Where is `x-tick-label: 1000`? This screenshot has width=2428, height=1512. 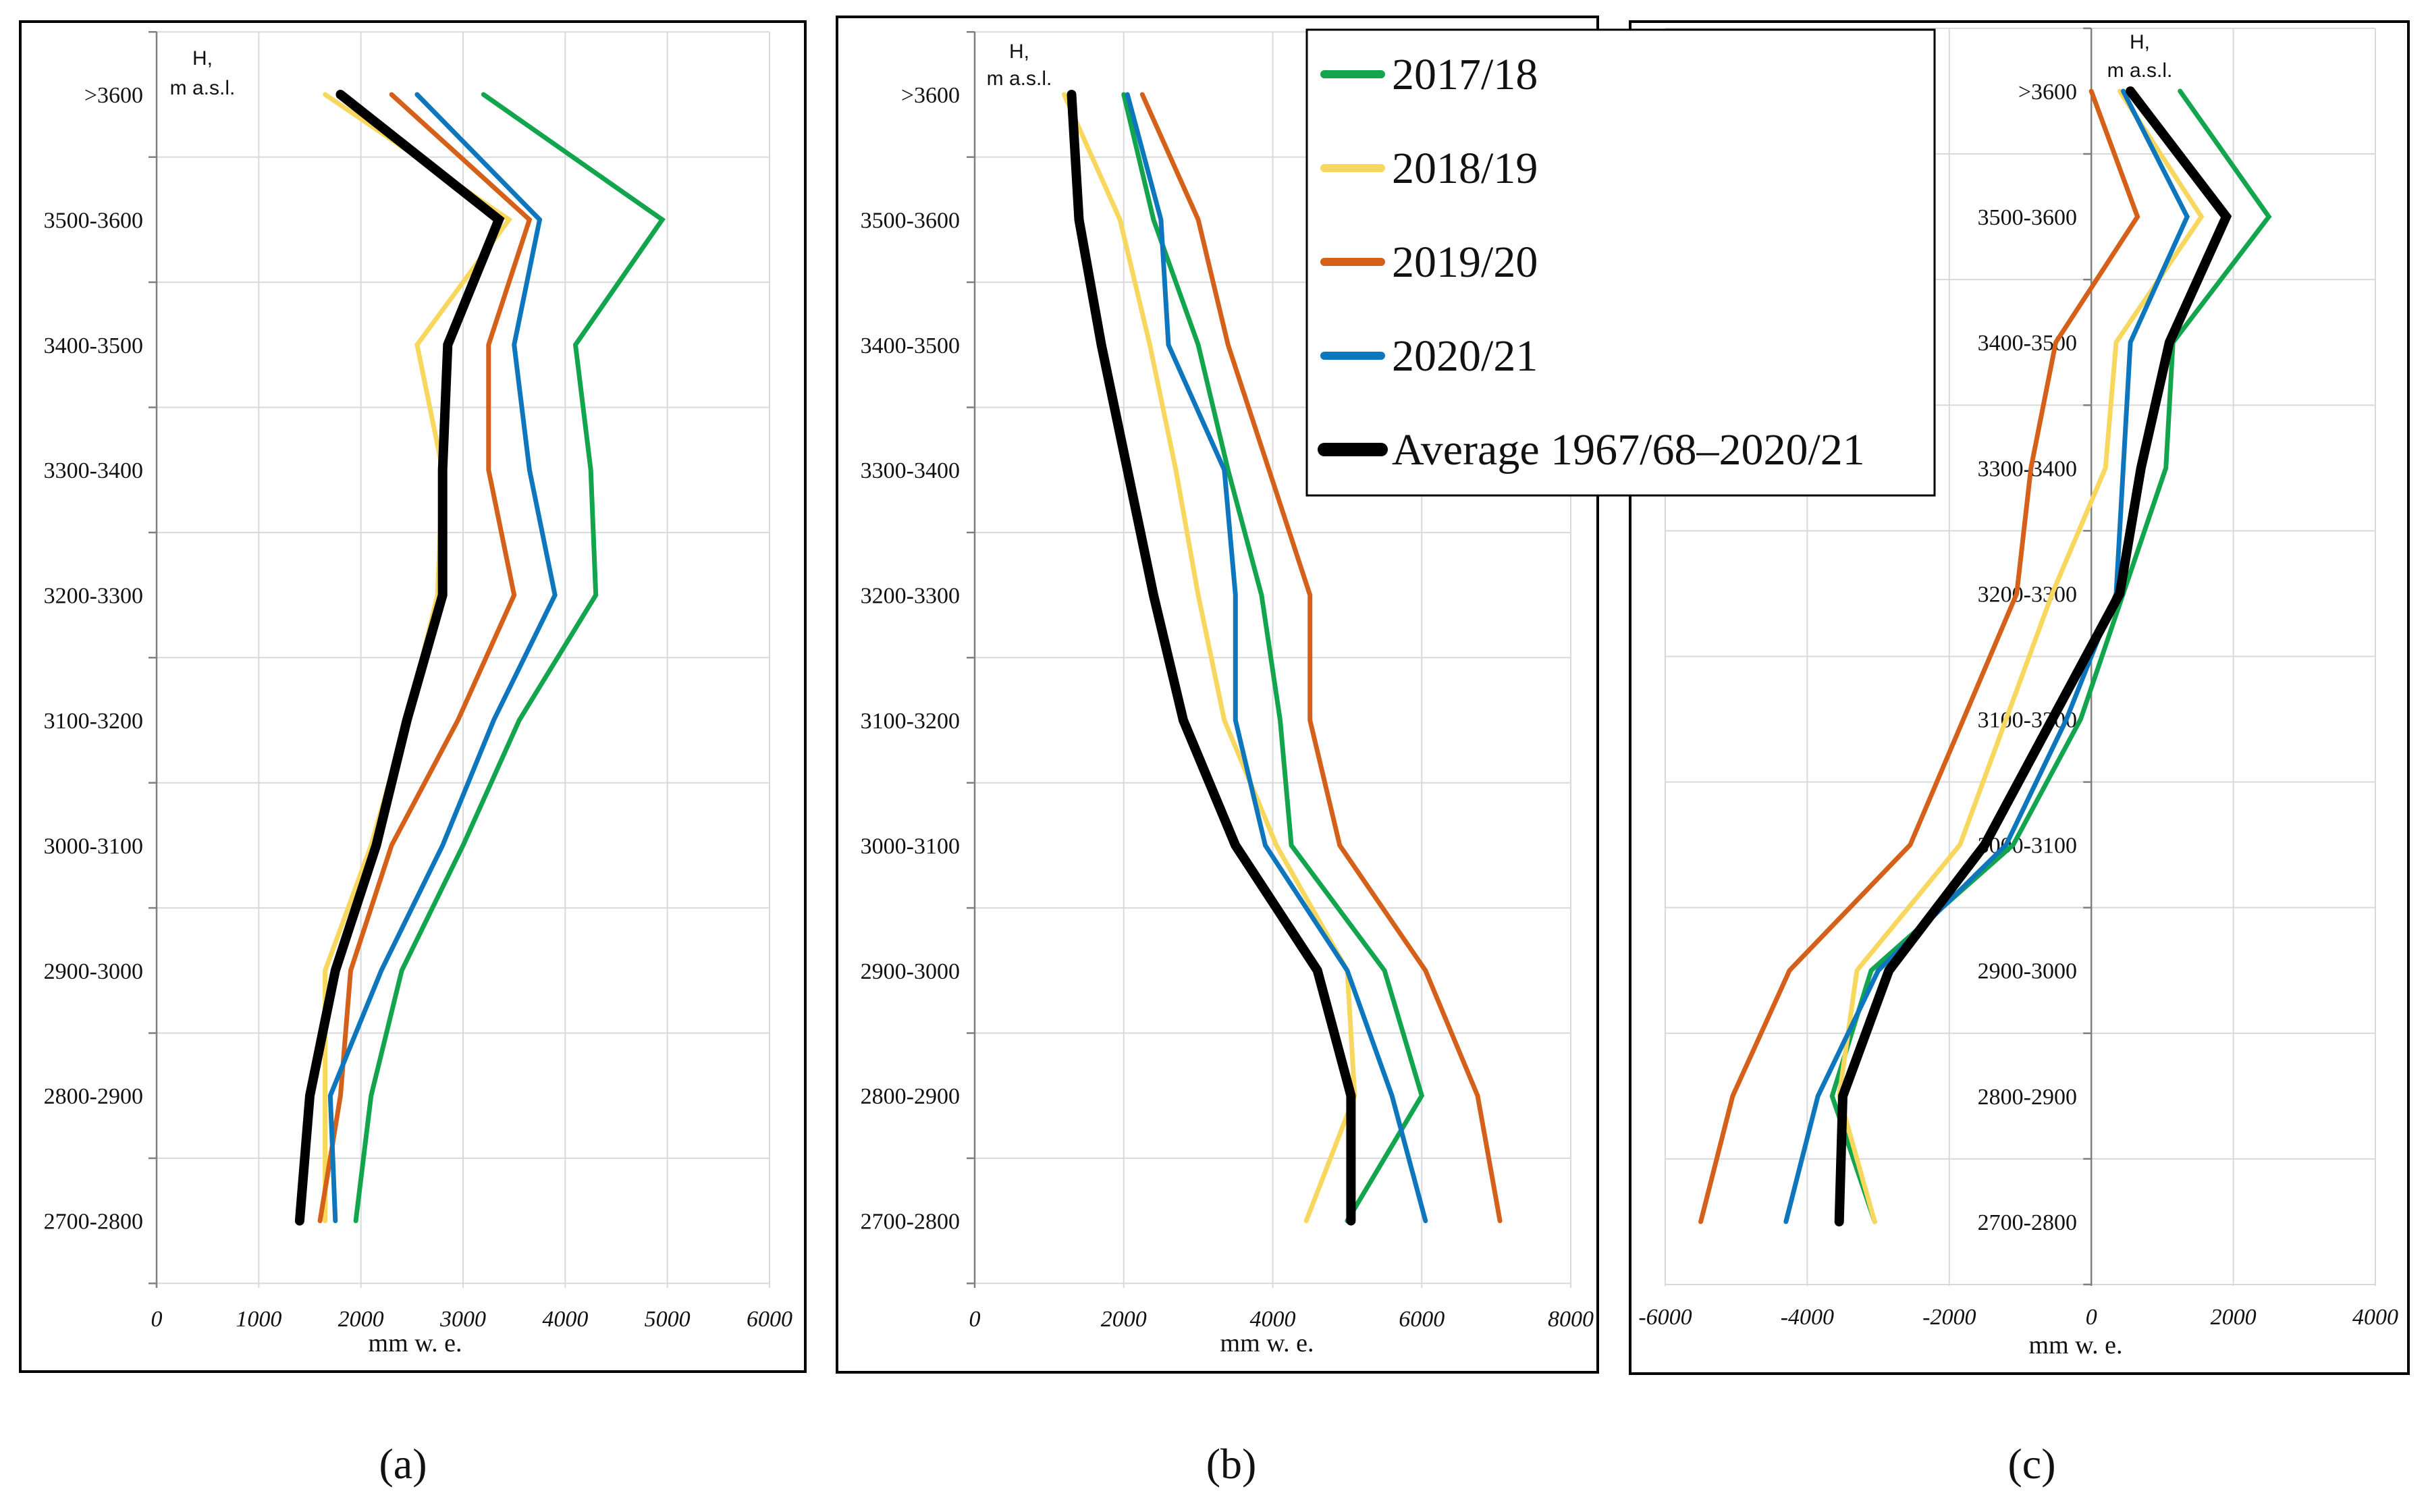 x-tick-label: 1000 is located at coordinates (258, 1319).